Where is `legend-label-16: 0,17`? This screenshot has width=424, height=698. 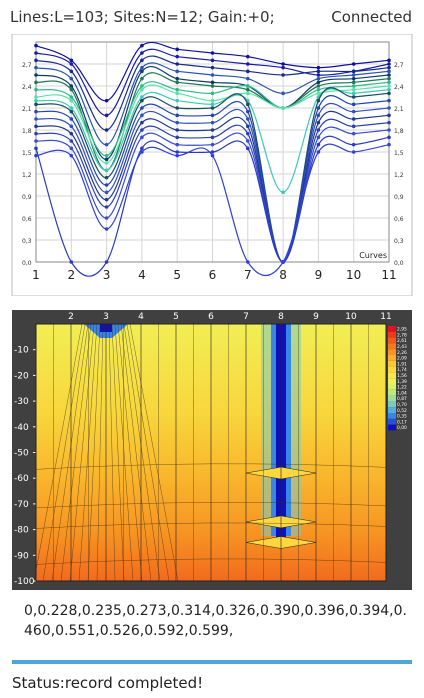 legend-label-16: 0,17 is located at coordinates (402, 422).